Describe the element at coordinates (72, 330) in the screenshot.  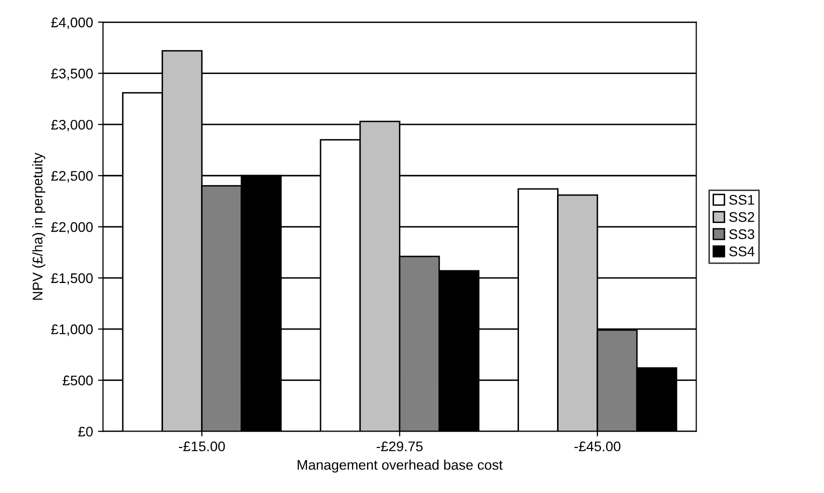
I see `y-tick-label: £1,000` at that location.